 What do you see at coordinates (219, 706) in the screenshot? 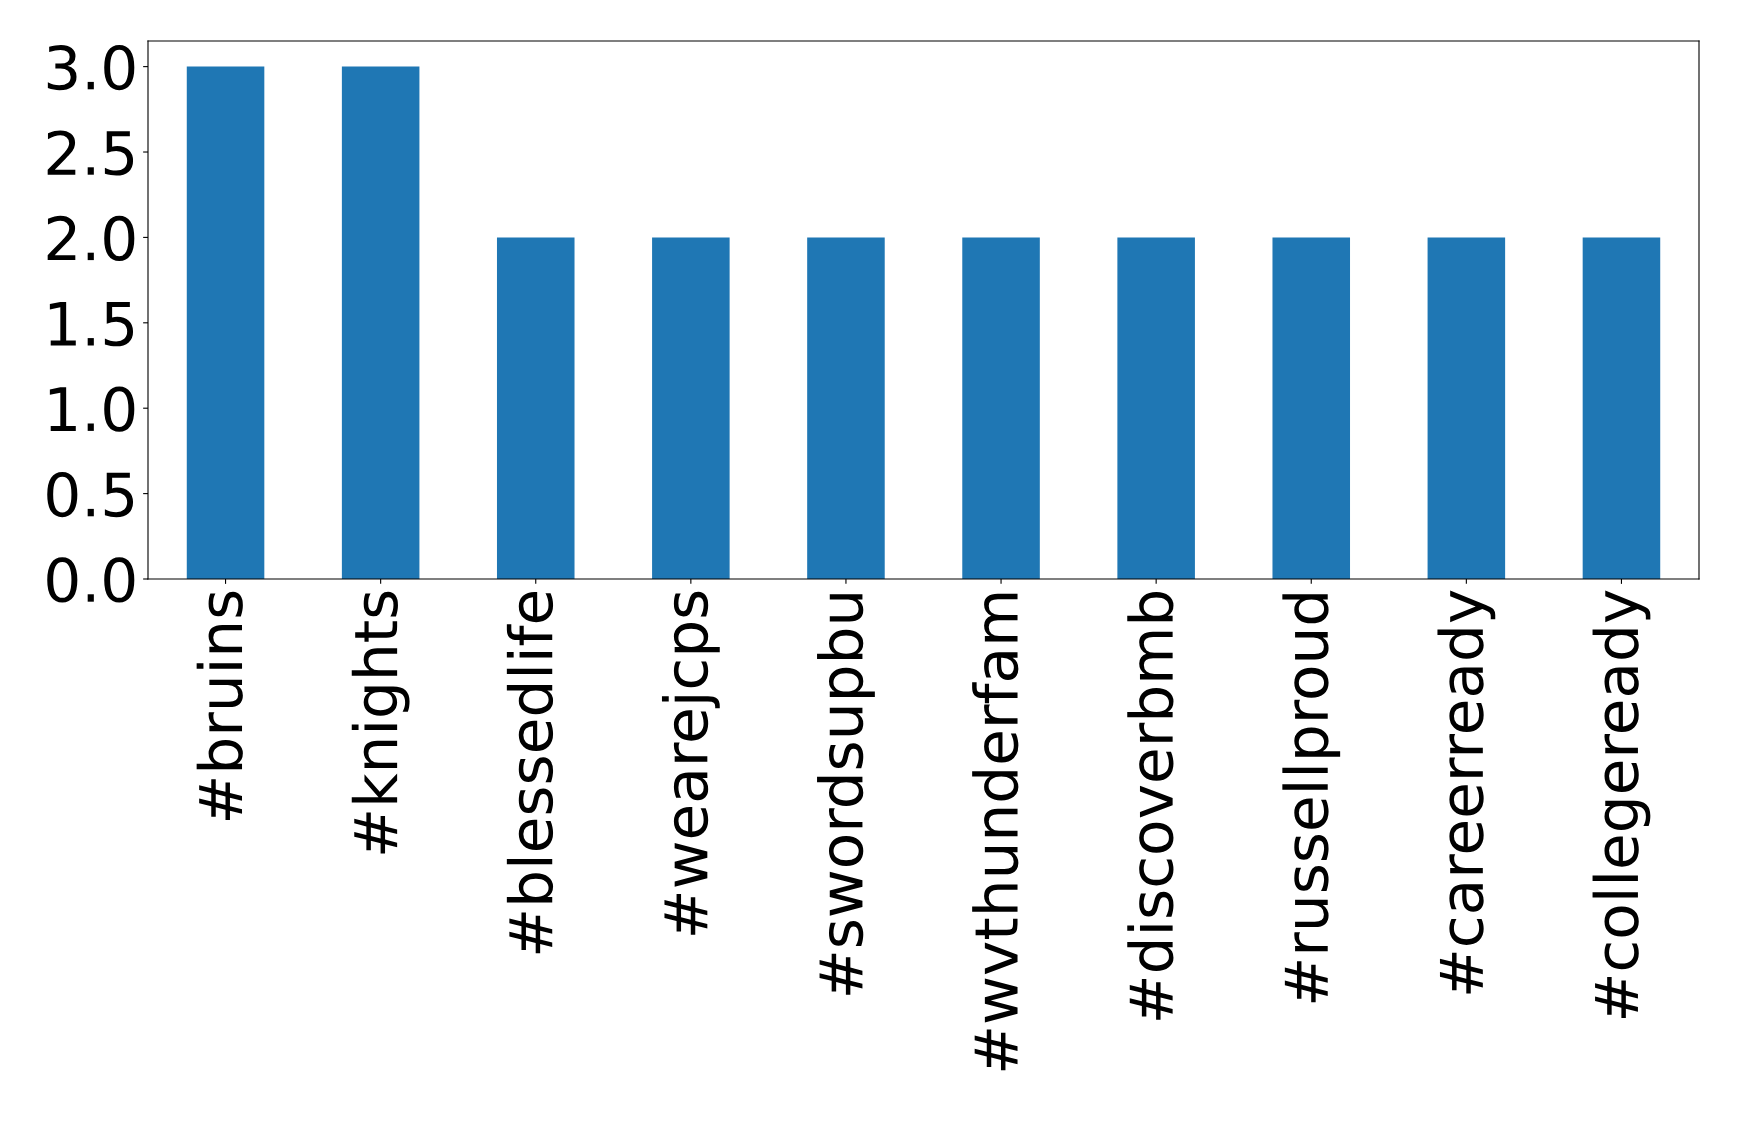
I see `x-tick-label: #bruins` at bounding box center [219, 706].